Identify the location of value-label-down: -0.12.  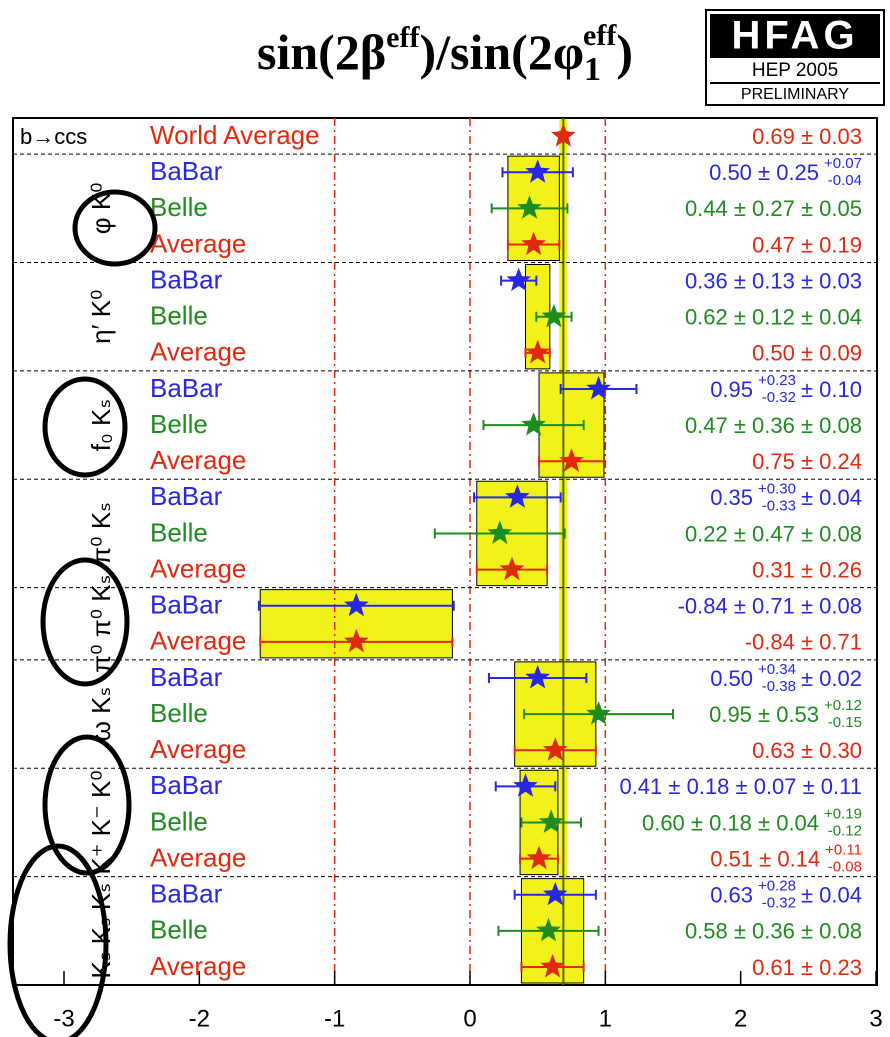
(845, 830).